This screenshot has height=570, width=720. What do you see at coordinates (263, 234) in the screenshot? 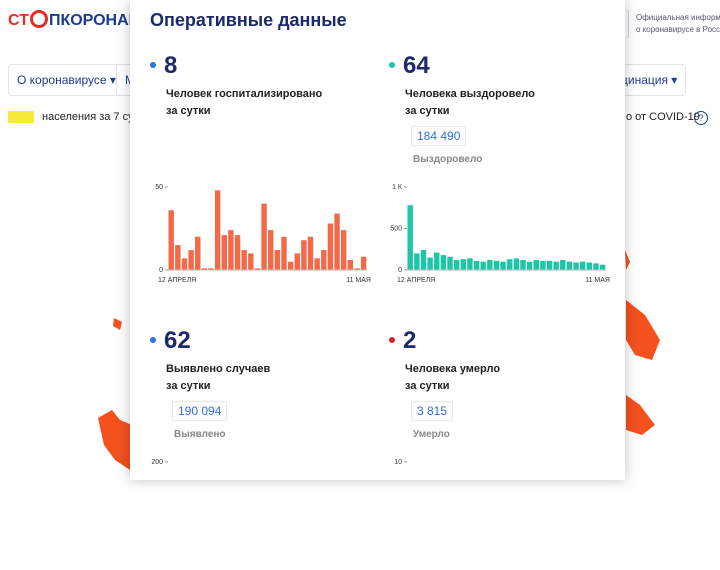
I see `mini-chart: 0 50 12 АПРЕЛЯ 11 МАЯ` at bounding box center [263, 234].